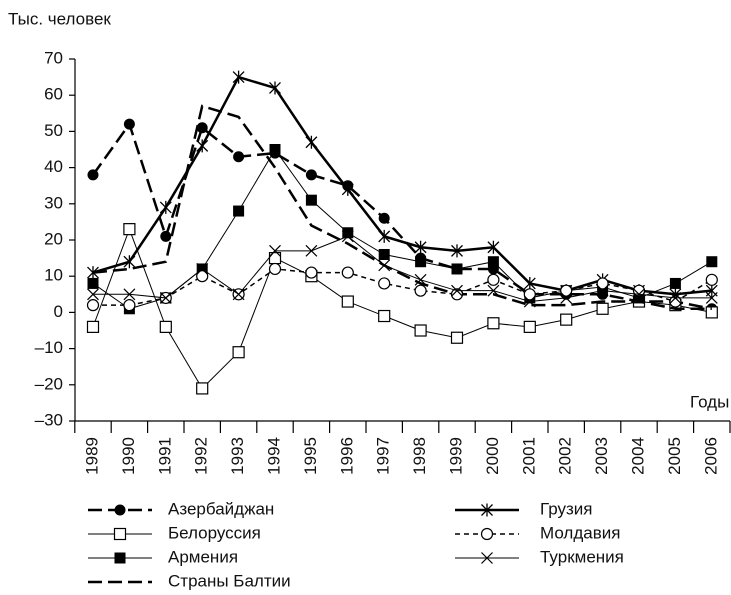  What do you see at coordinates (91, 456) in the screenshot?
I see `x-tick-label: 1989` at bounding box center [91, 456].